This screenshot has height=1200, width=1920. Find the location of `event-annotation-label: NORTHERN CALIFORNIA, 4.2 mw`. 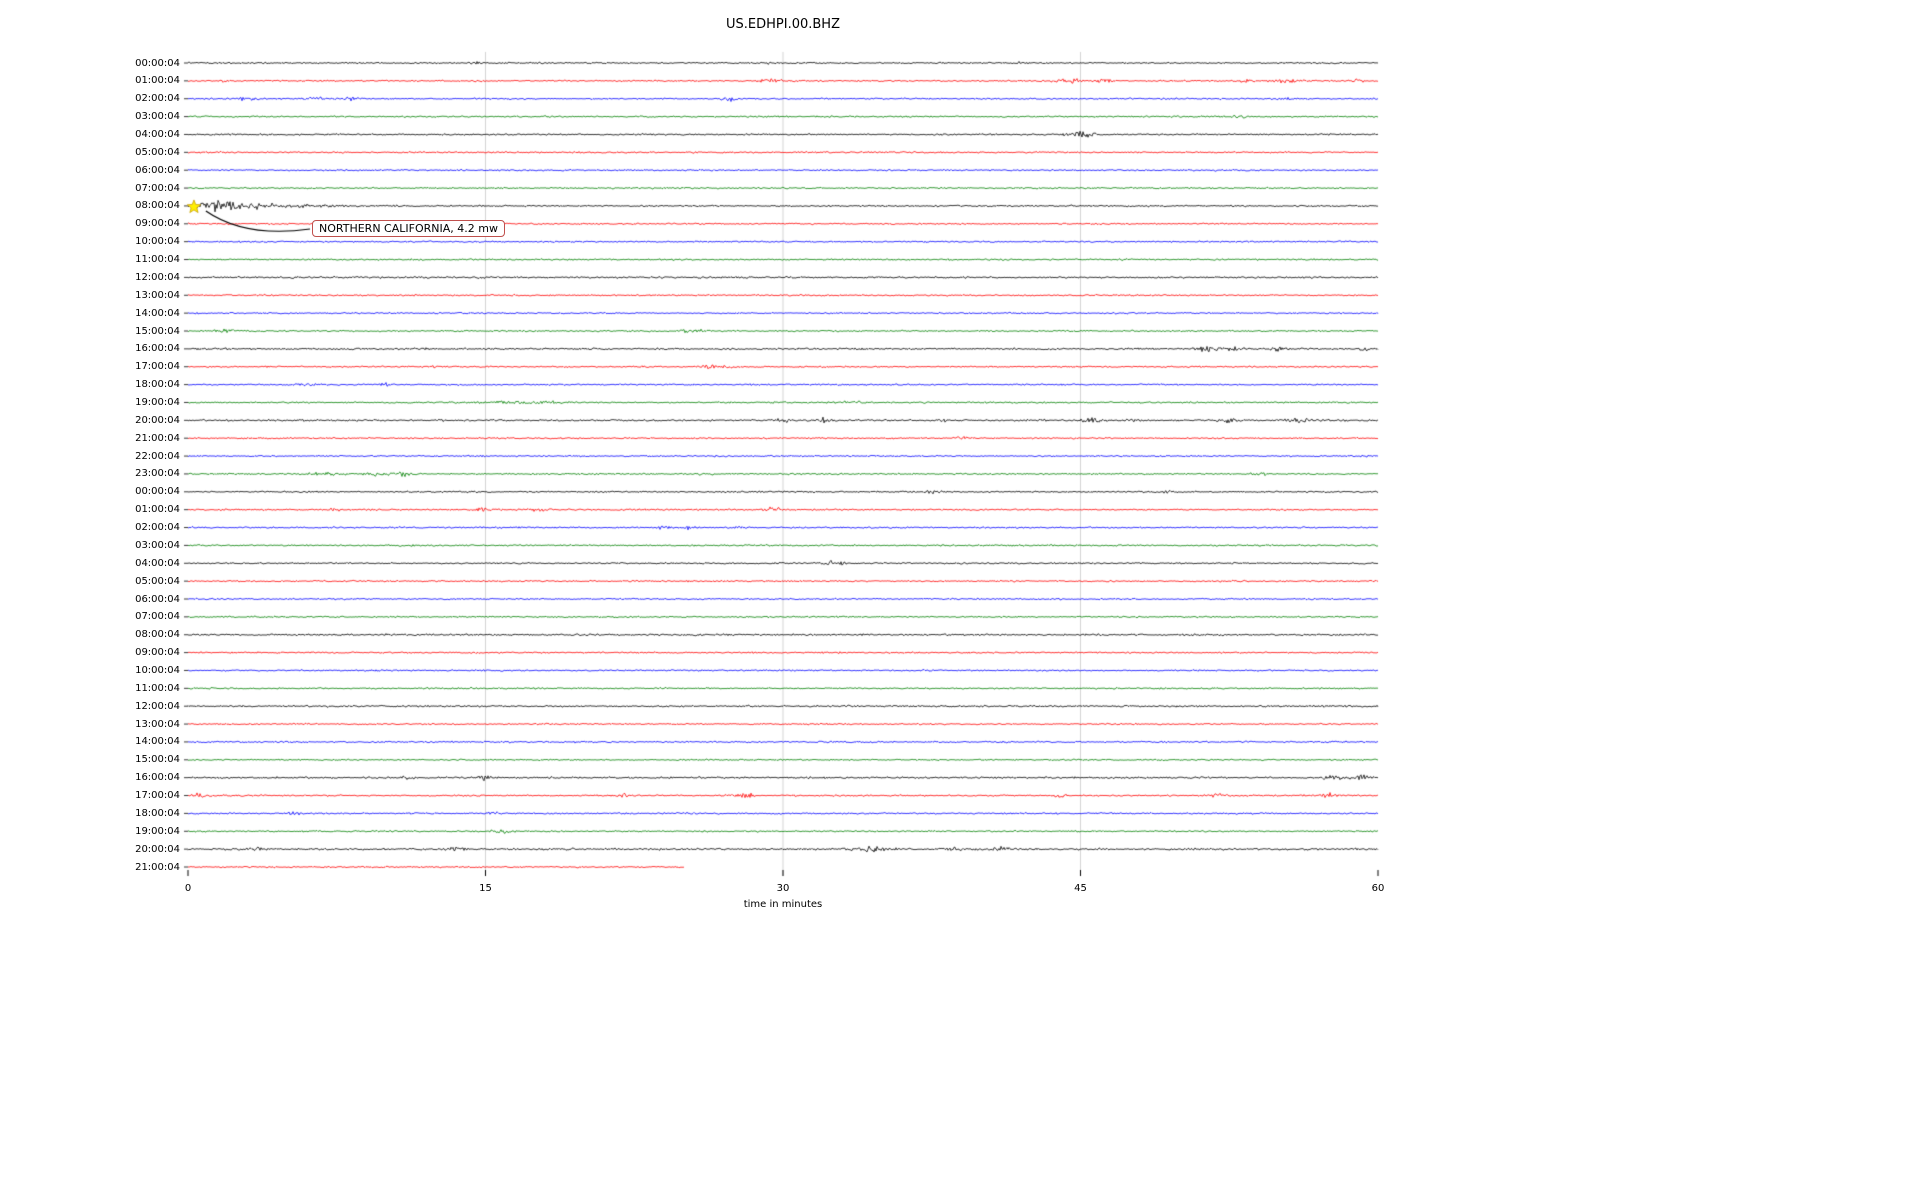

event-annotation-label: NORTHERN CALIFORNIA, 4.2 mw is located at coordinates (408, 228).